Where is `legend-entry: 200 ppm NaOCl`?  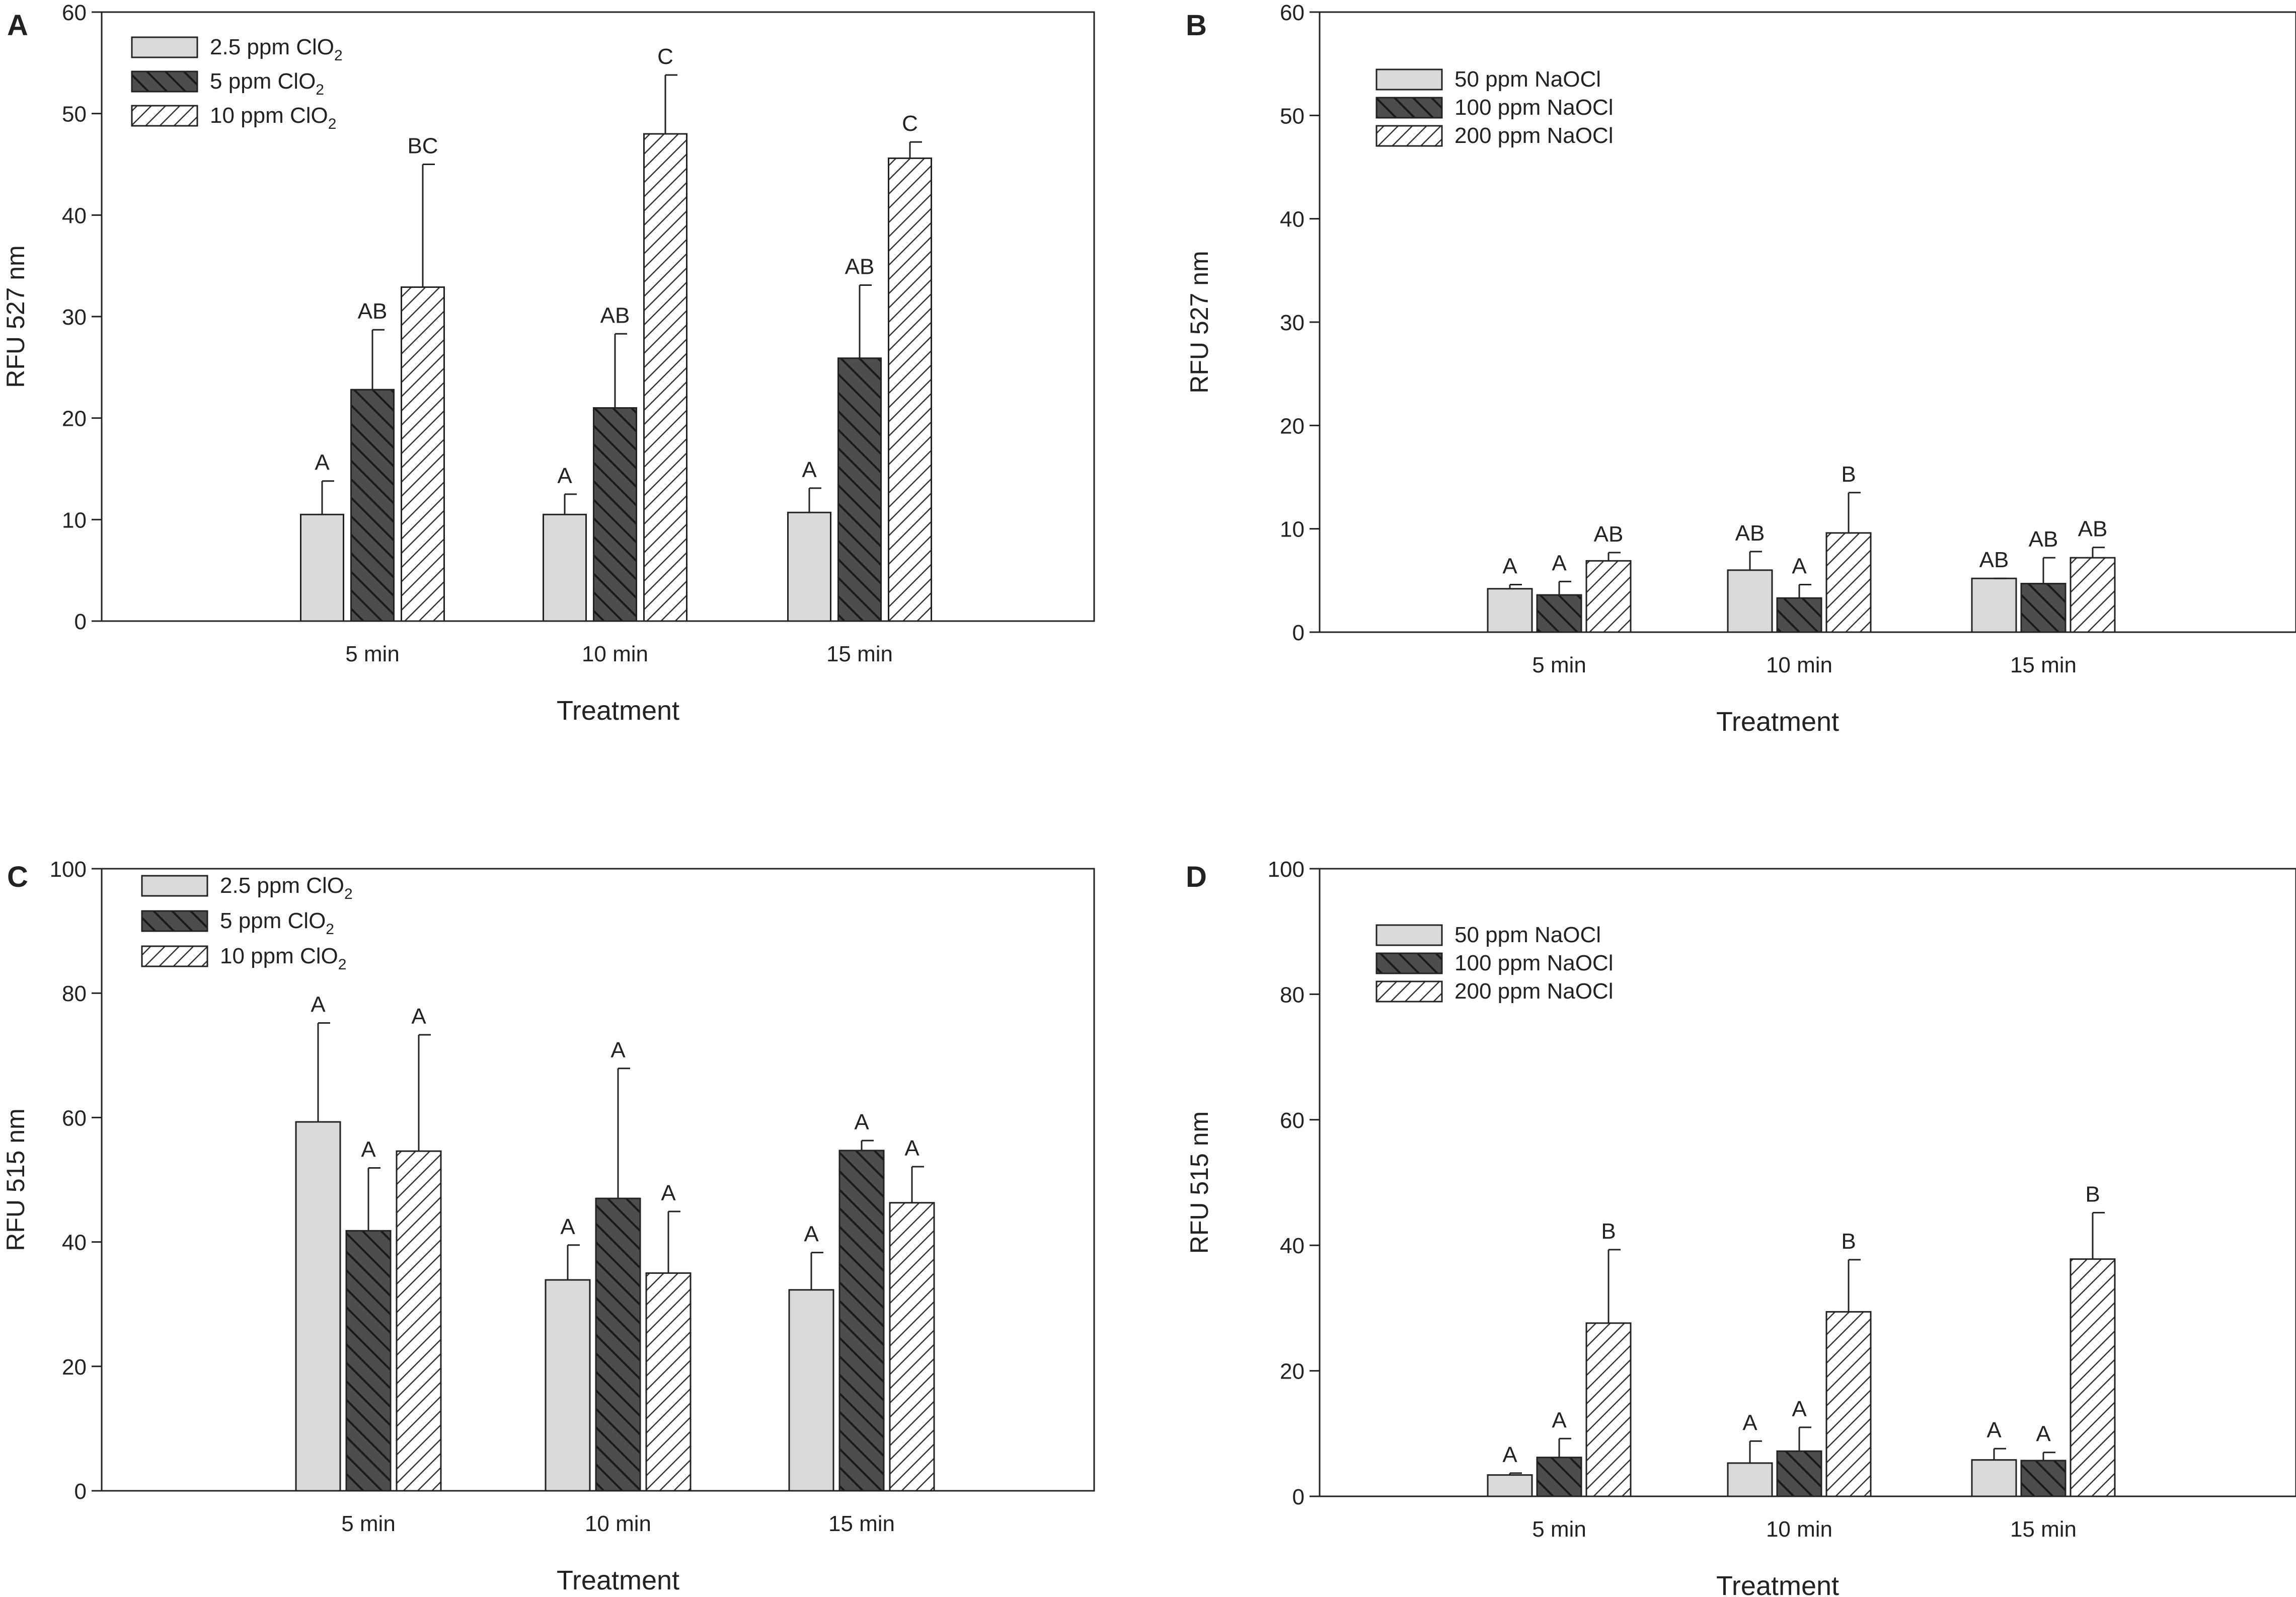 legend-entry: 200 ppm NaOCl is located at coordinates (1534, 135).